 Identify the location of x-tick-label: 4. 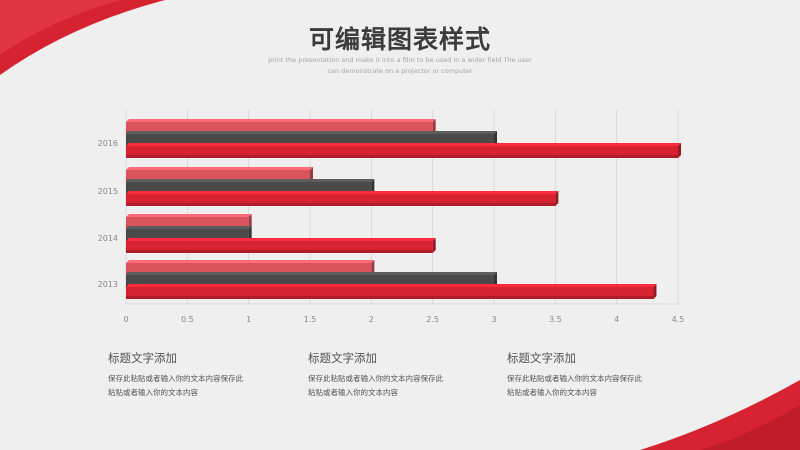
(616, 319).